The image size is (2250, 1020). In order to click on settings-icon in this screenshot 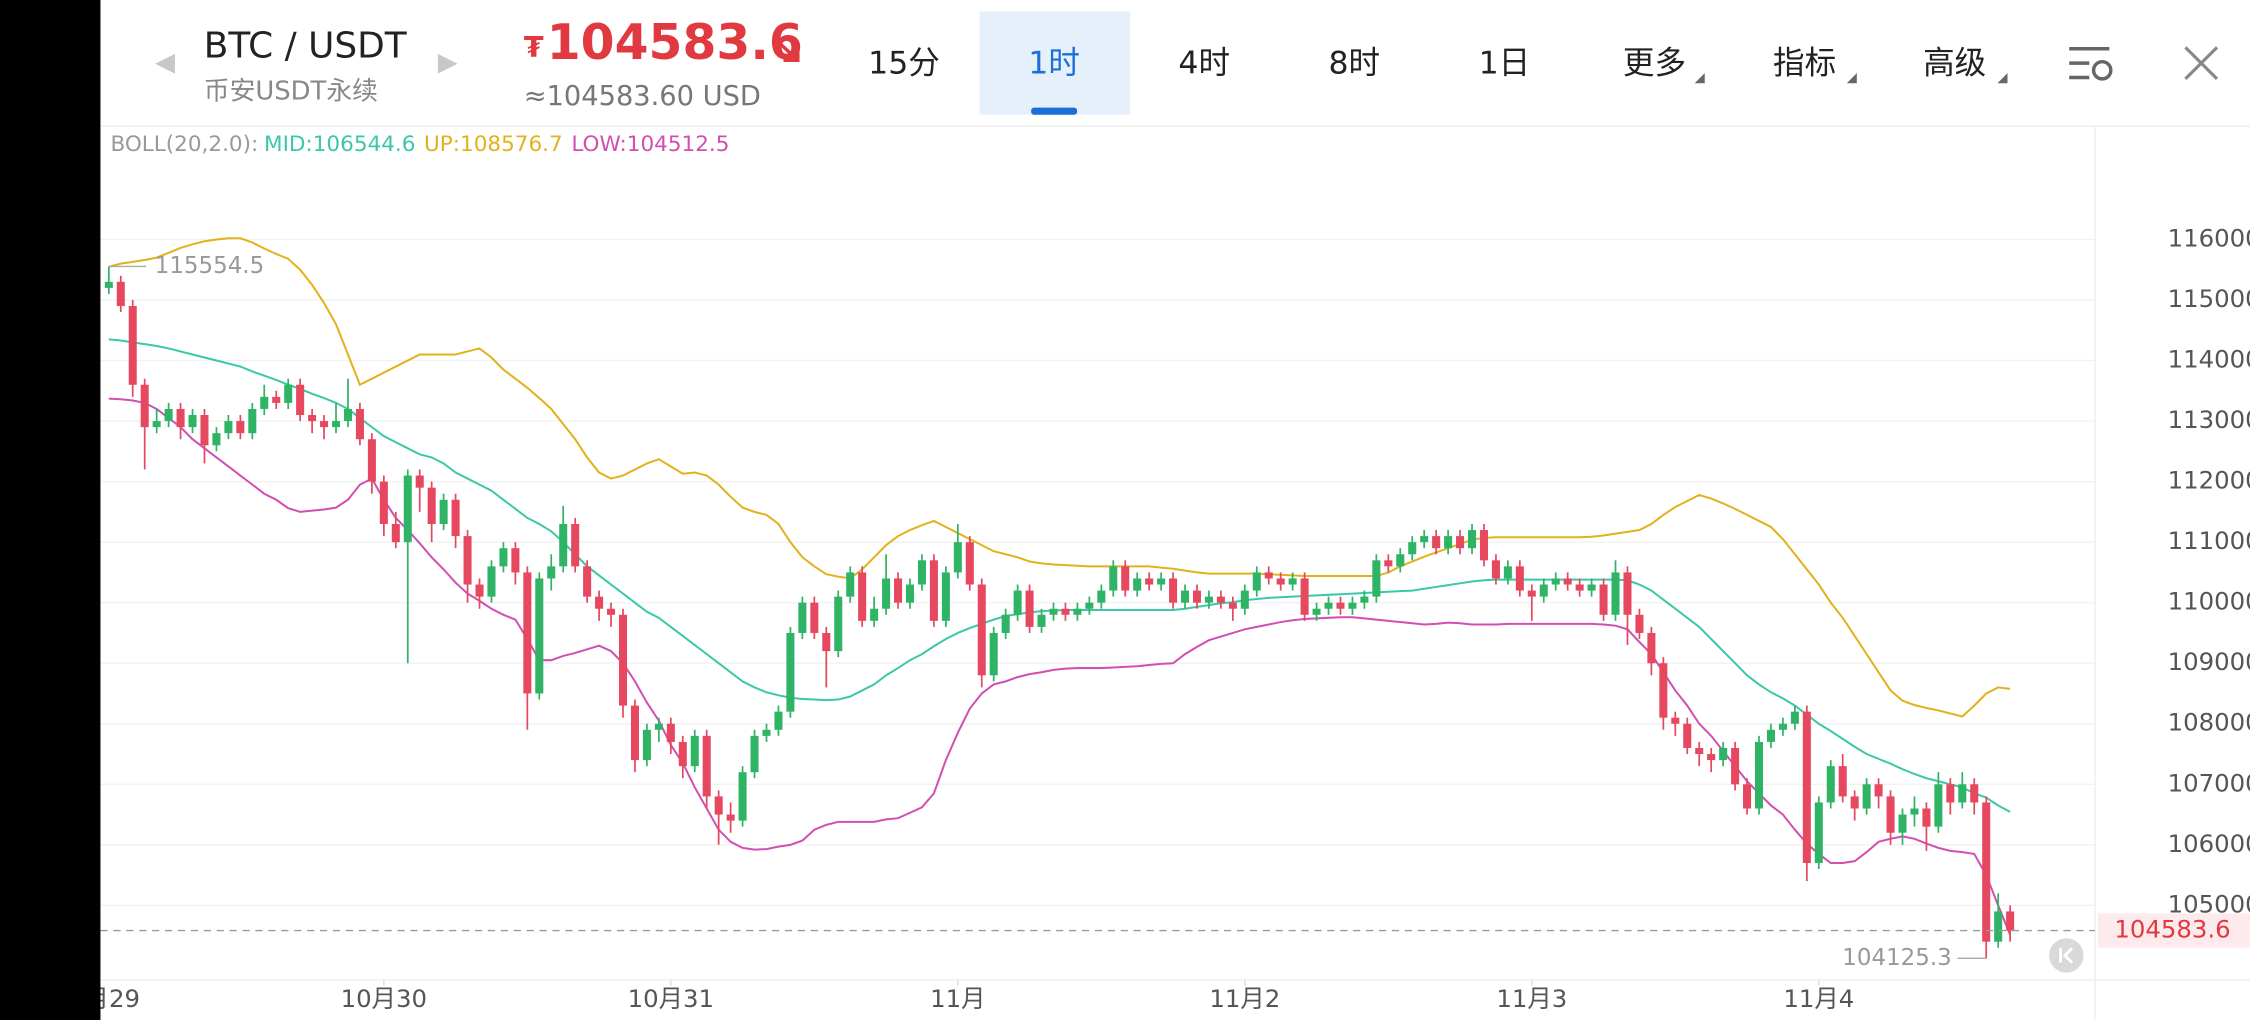, I will do `click(2091, 64)`.